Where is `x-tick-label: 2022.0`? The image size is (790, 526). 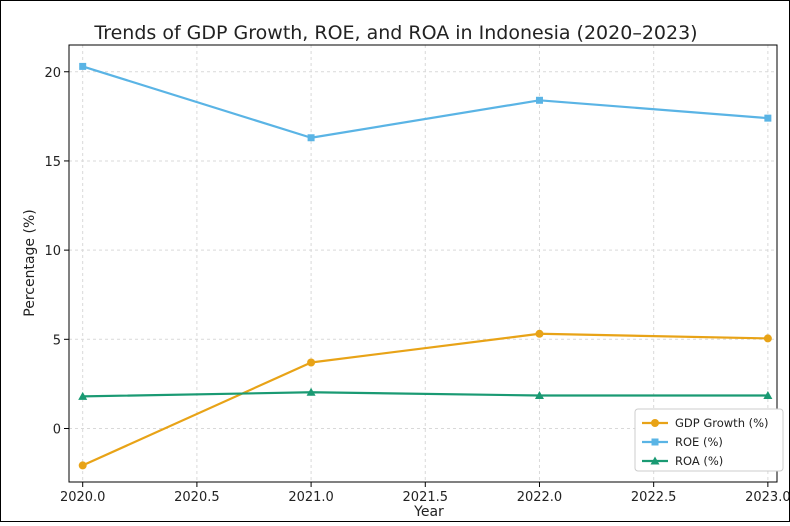 x-tick-label: 2022.0 is located at coordinates (540, 497).